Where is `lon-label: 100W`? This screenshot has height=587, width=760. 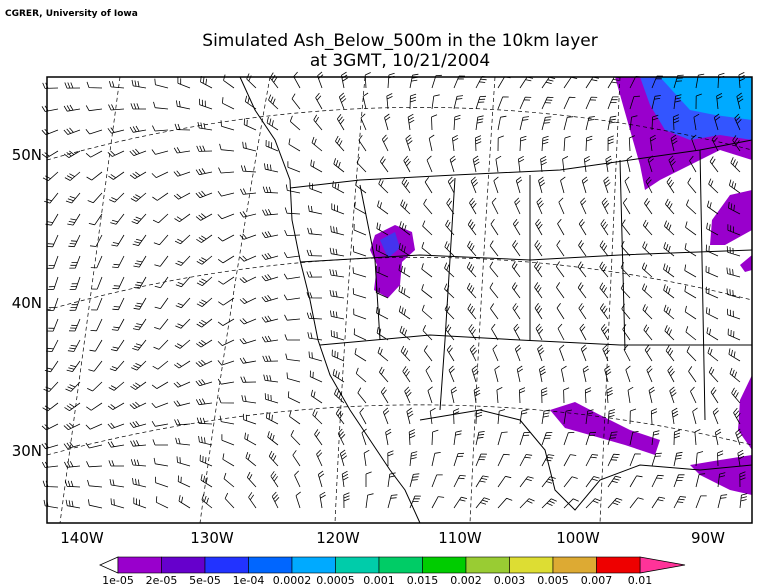
lon-label: 100W is located at coordinates (578, 538).